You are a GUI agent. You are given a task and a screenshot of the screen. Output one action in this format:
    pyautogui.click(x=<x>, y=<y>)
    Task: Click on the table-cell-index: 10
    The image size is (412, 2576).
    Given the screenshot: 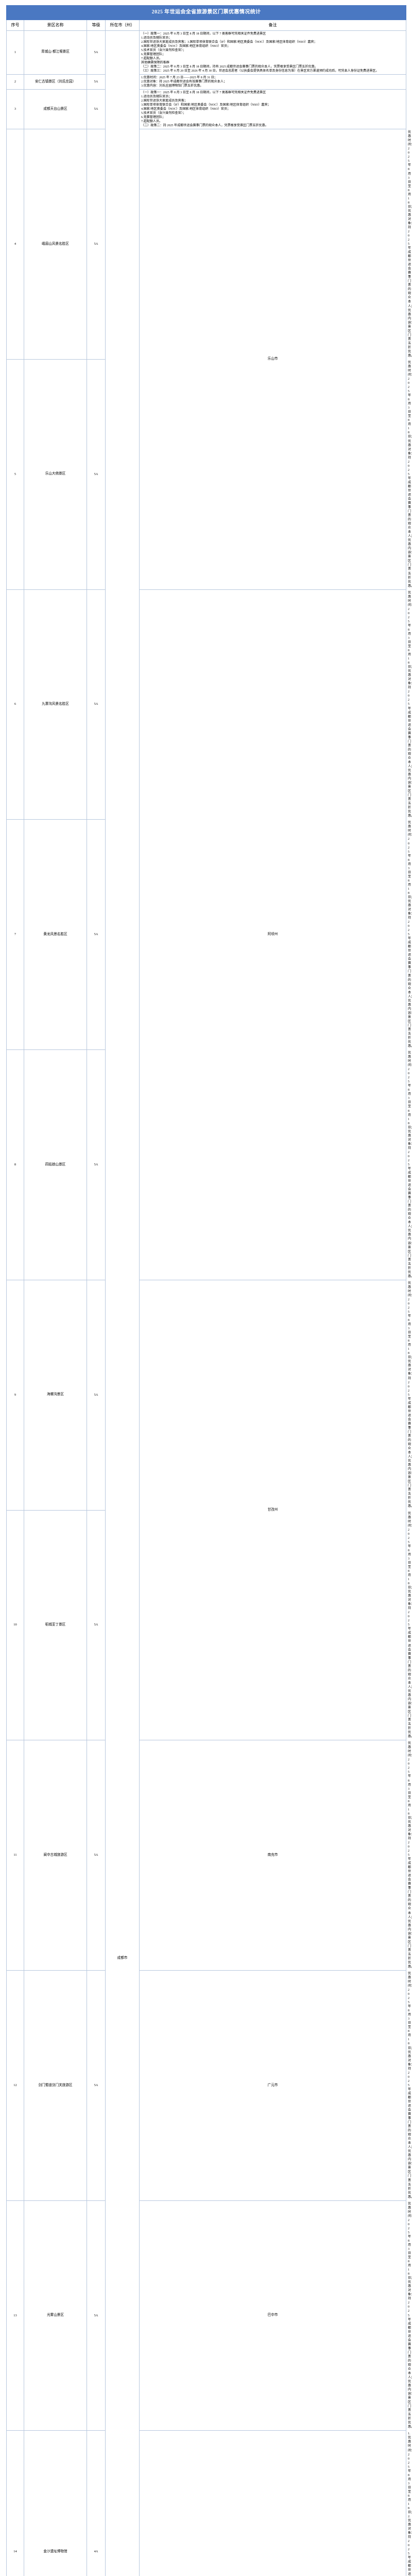 What is the action you would take?
    pyautogui.click(x=15, y=1625)
    